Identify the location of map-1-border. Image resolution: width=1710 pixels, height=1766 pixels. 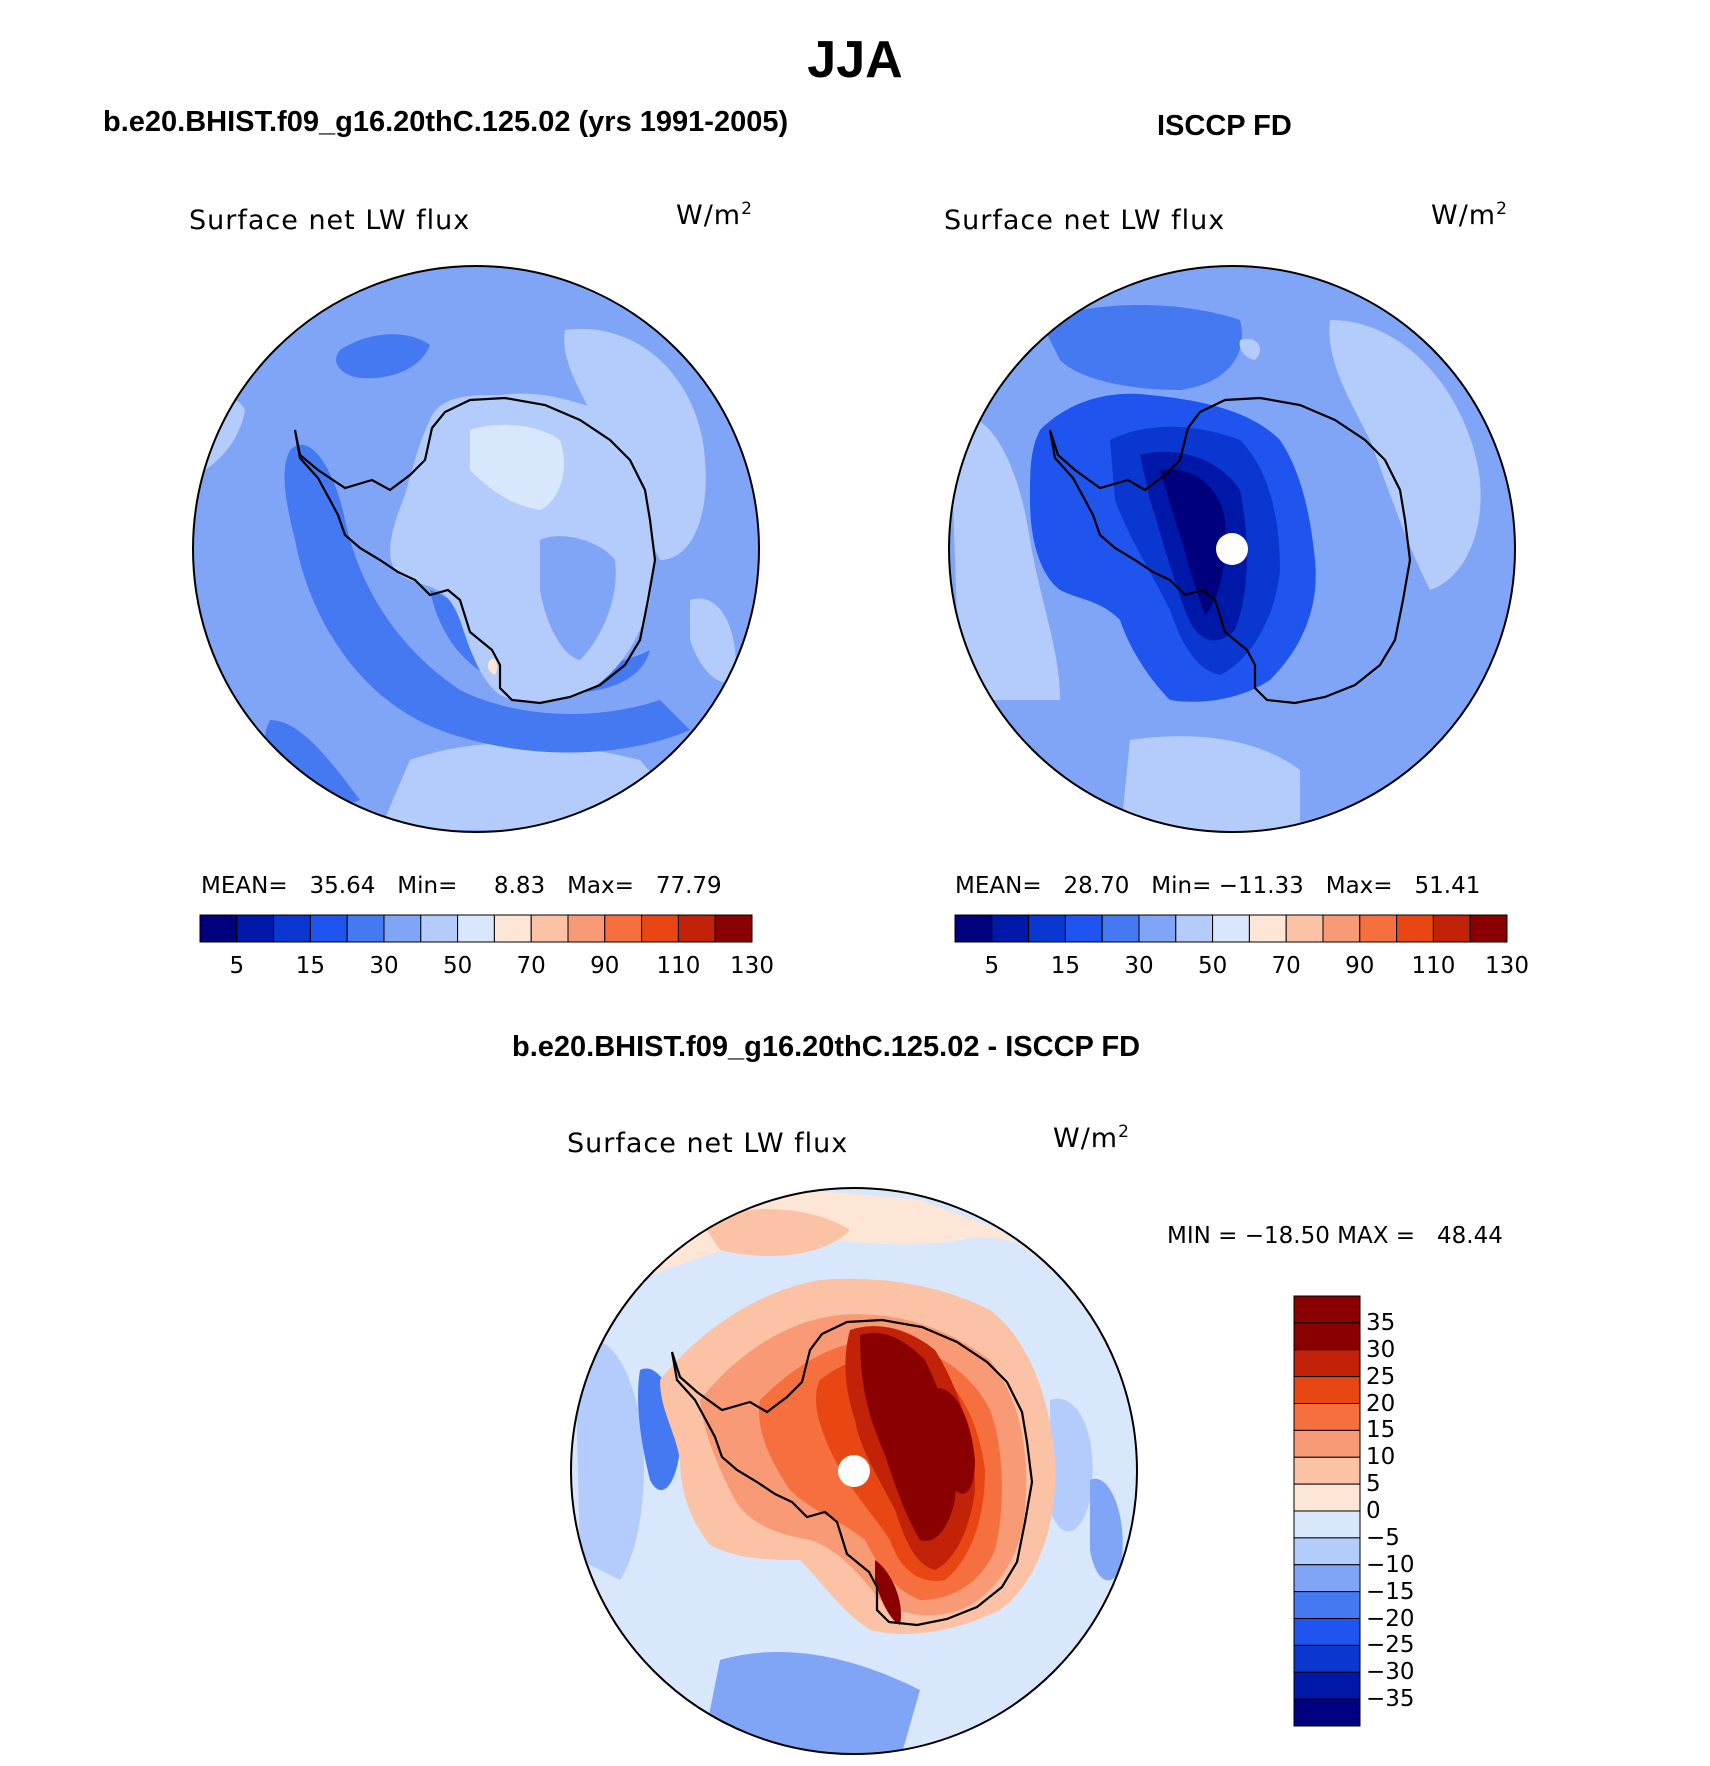
(476, 549).